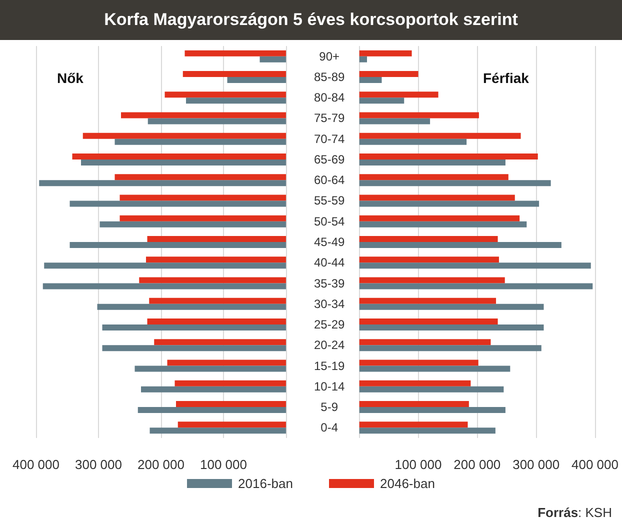 Image resolution: width=622 pixels, height=529 pixels. What do you see at coordinates (536, 464) in the screenshot?
I see `x-tick-label: 300 000` at bounding box center [536, 464].